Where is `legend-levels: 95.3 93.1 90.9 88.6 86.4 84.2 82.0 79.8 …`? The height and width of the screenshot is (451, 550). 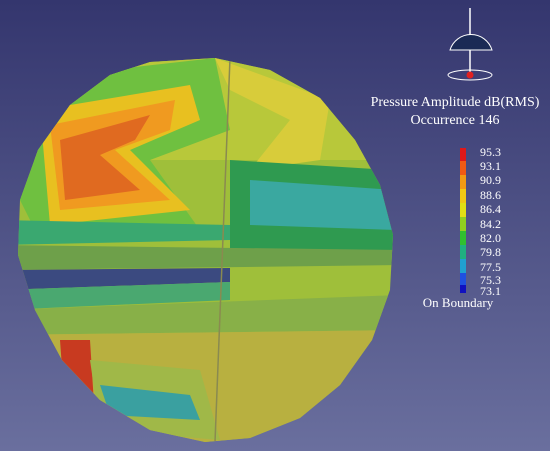 legend-levels: 95.3 93.1 90.9 88.6 86.4 84.2 82.0 79.8 … is located at coordinates (490, 221).